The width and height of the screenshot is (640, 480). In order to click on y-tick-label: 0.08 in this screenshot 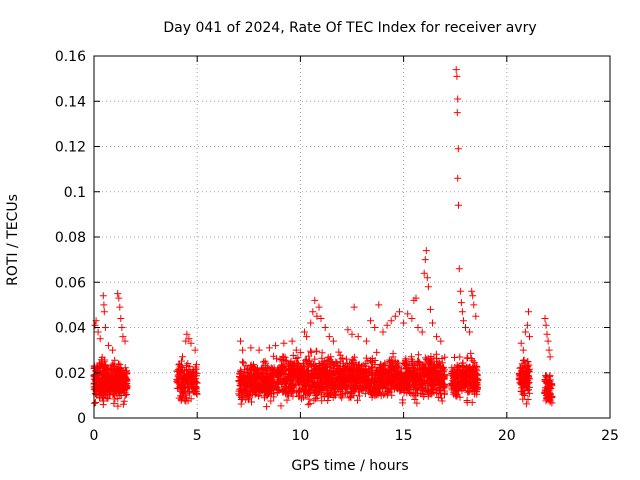, I will do `click(70, 238)`.